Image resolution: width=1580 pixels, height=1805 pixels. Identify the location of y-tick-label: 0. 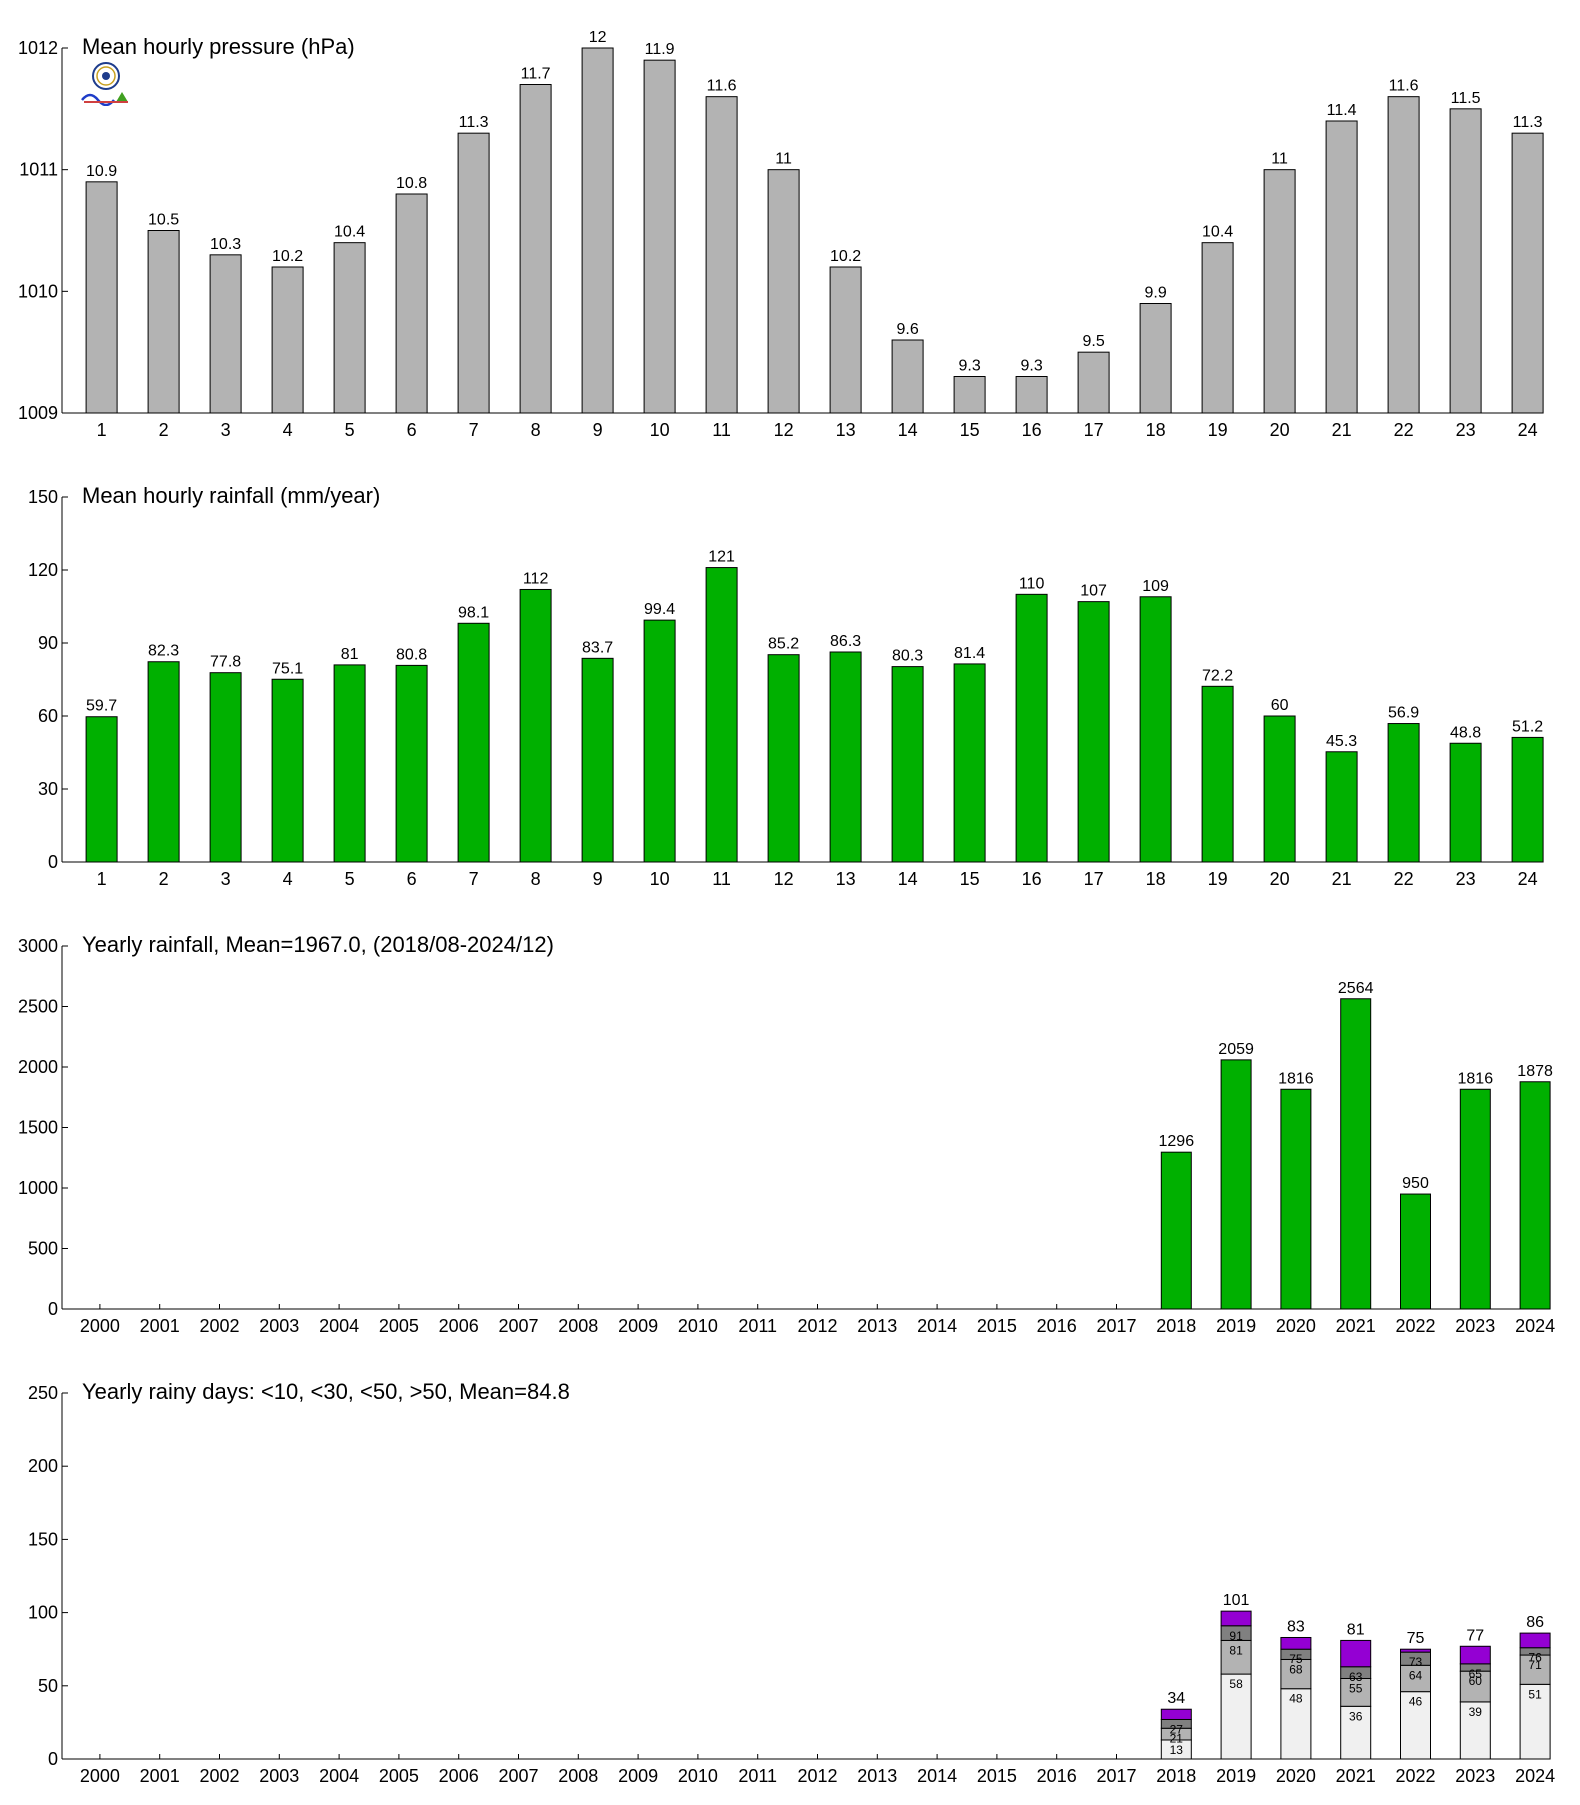
(53, 1309).